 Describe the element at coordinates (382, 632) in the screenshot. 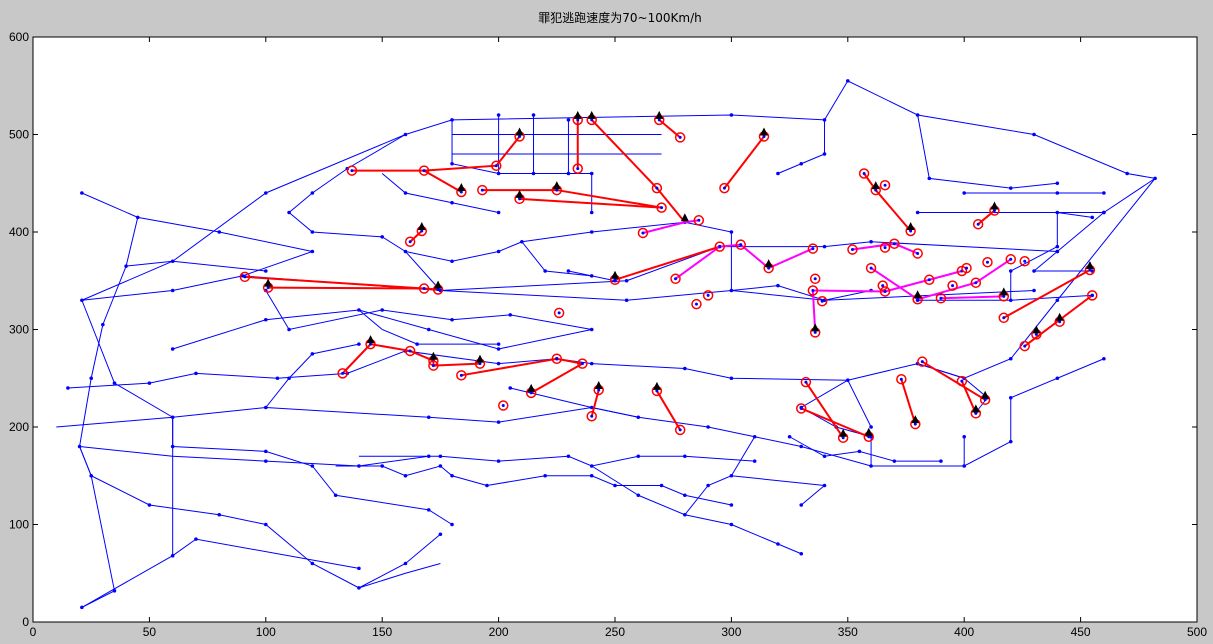

I see `x-tick-label: 150` at that location.